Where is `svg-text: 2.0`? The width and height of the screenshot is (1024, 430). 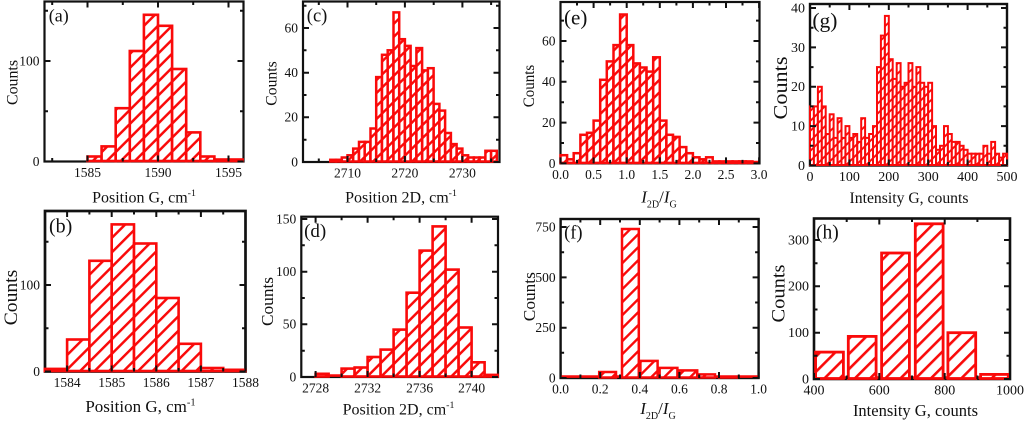
svg-text: 2.0 is located at coordinates (692, 174).